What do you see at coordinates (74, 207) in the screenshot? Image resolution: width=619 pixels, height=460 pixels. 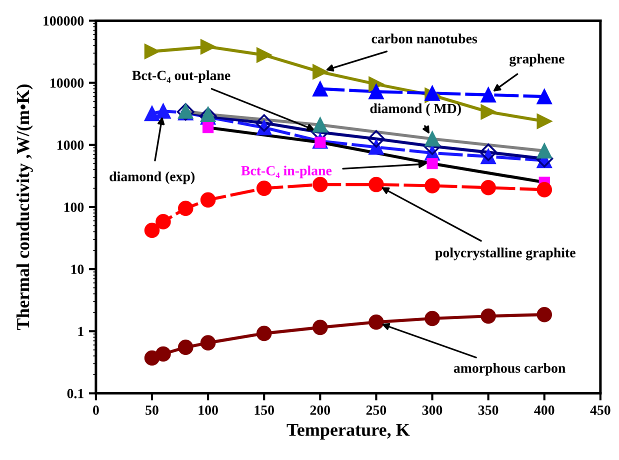 I see `y-tick-label: 100` at bounding box center [74, 207].